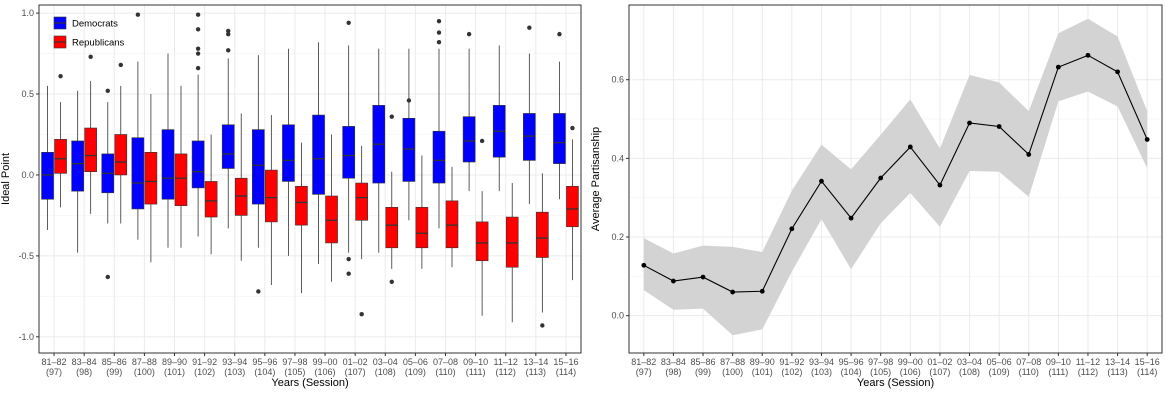  What do you see at coordinates (114, 372) in the screenshot?
I see `x-tick-label-session: (99)` at bounding box center [114, 372].